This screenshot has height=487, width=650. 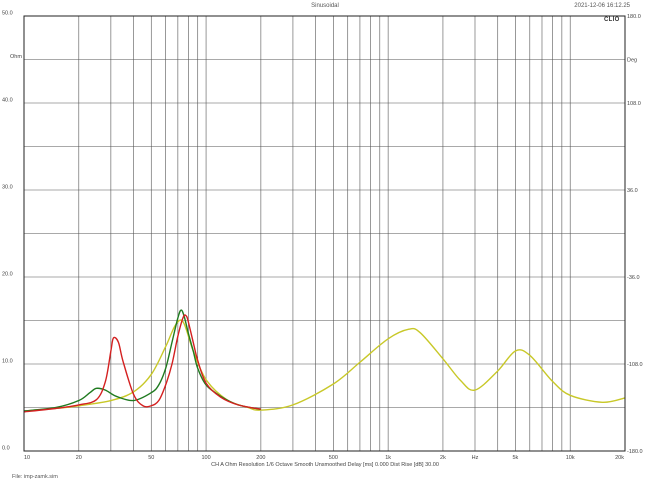 What do you see at coordinates (632, 61) in the screenshot?
I see `y2-unit-label: Deg` at bounding box center [632, 61].